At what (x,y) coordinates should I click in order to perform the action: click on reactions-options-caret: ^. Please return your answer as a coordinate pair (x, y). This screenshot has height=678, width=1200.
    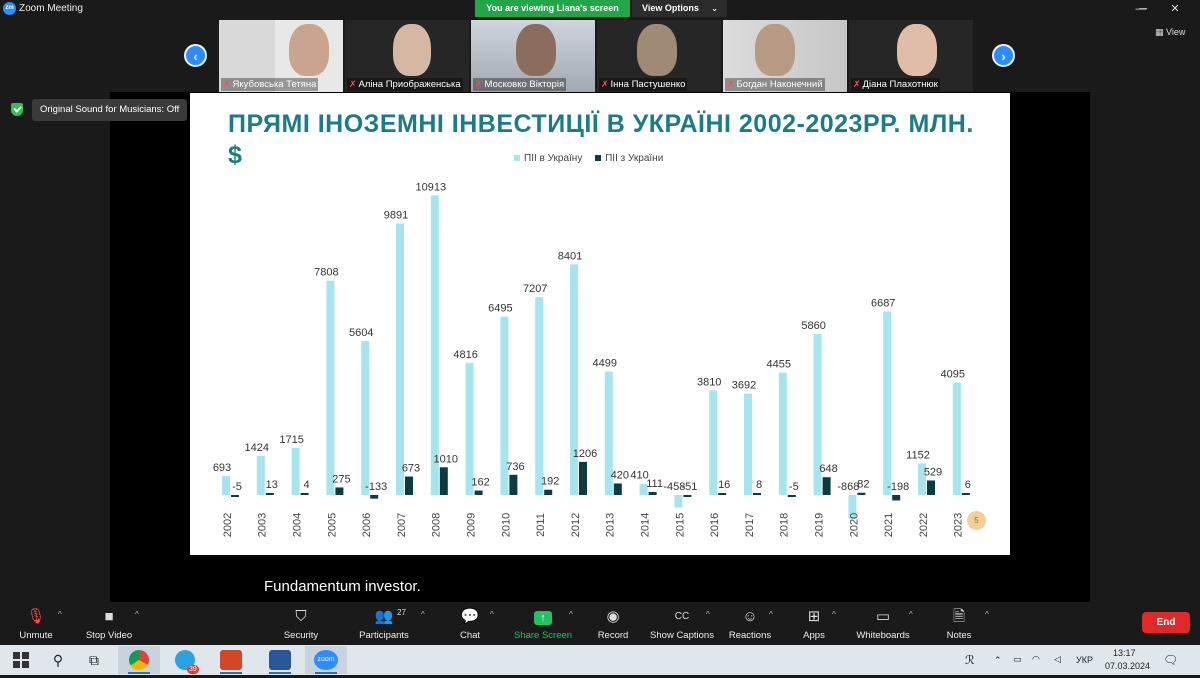
    Looking at the image, I should click on (771, 614).